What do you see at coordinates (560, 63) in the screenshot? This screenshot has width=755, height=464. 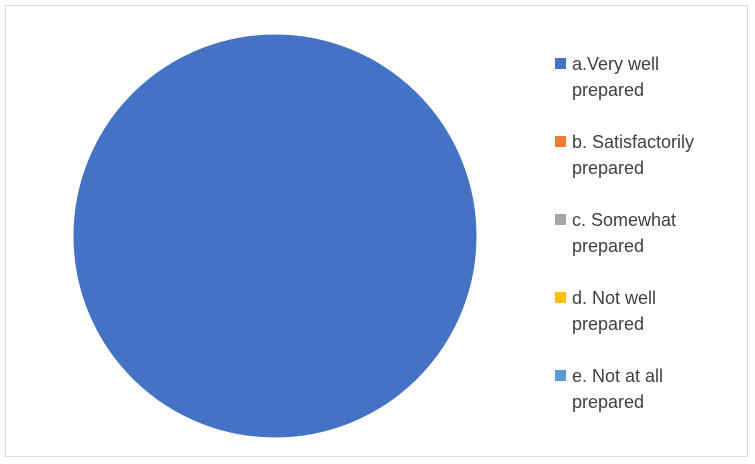 I see `legend-swatch-very-well-prepared` at bounding box center [560, 63].